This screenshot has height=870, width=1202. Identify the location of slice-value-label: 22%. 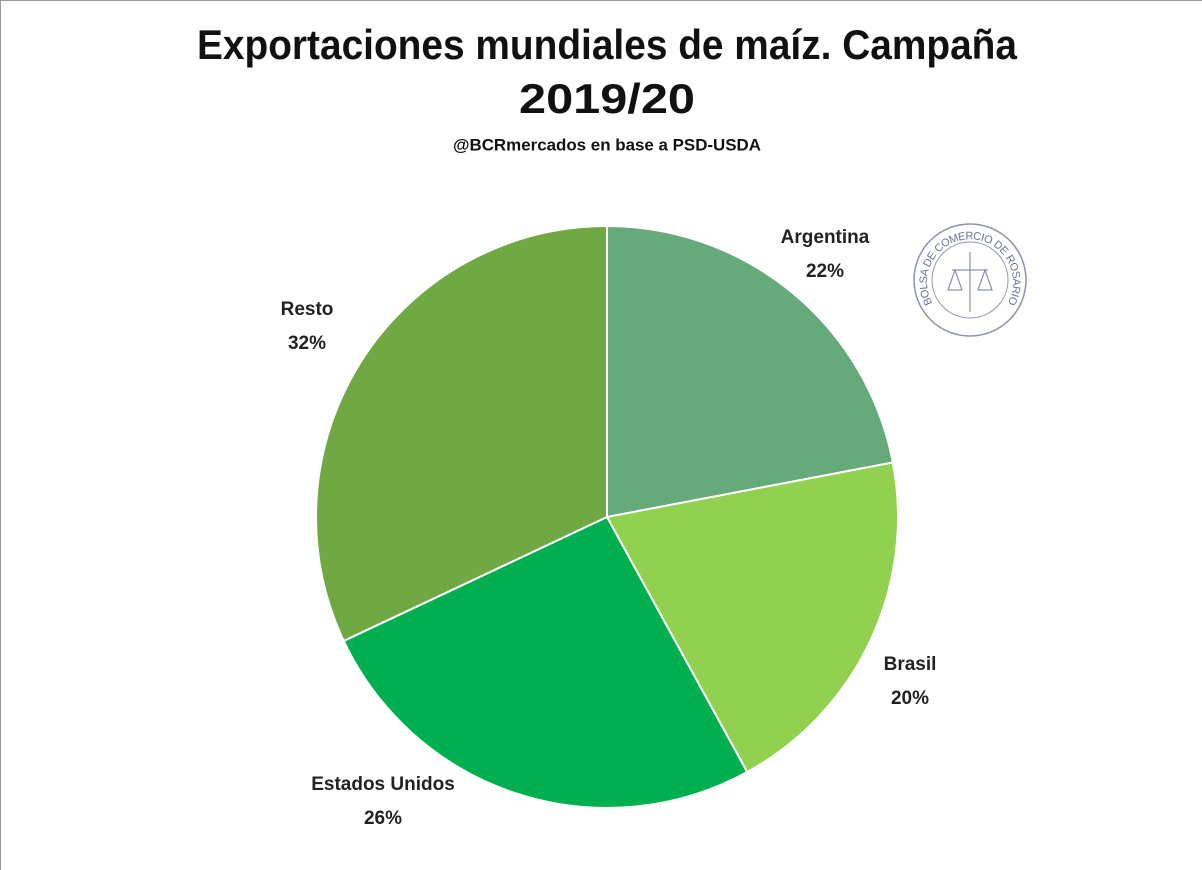
(825, 271).